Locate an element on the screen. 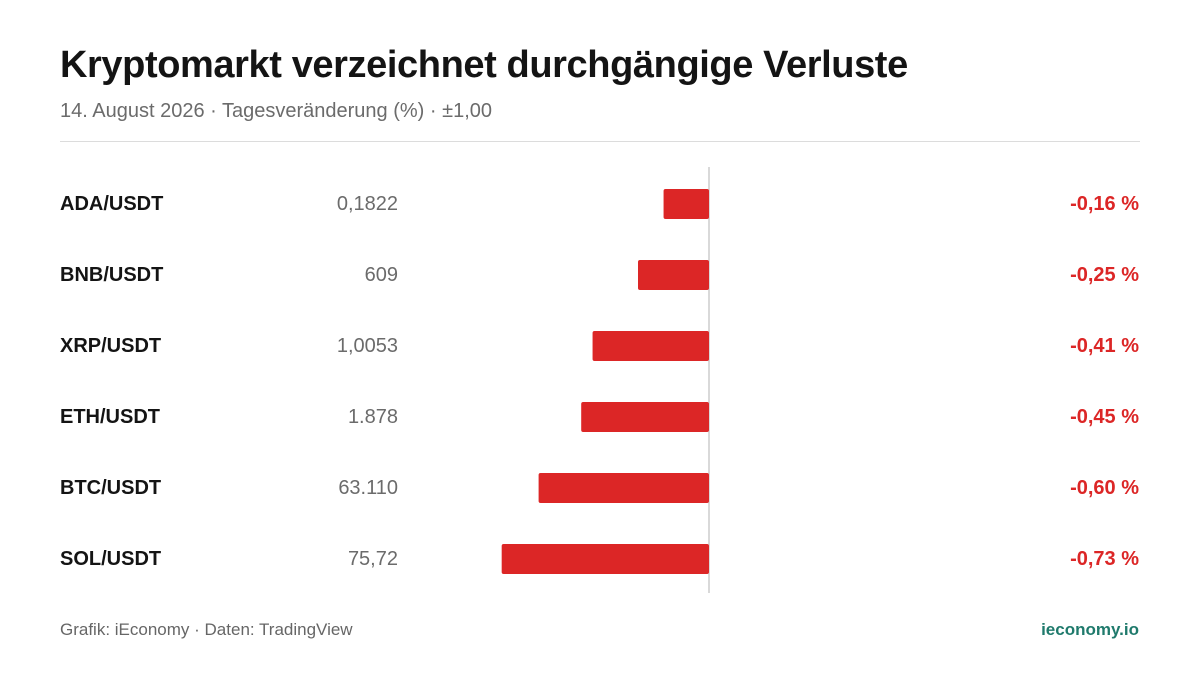  category-label: XRP/USDT is located at coordinates (110, 346).